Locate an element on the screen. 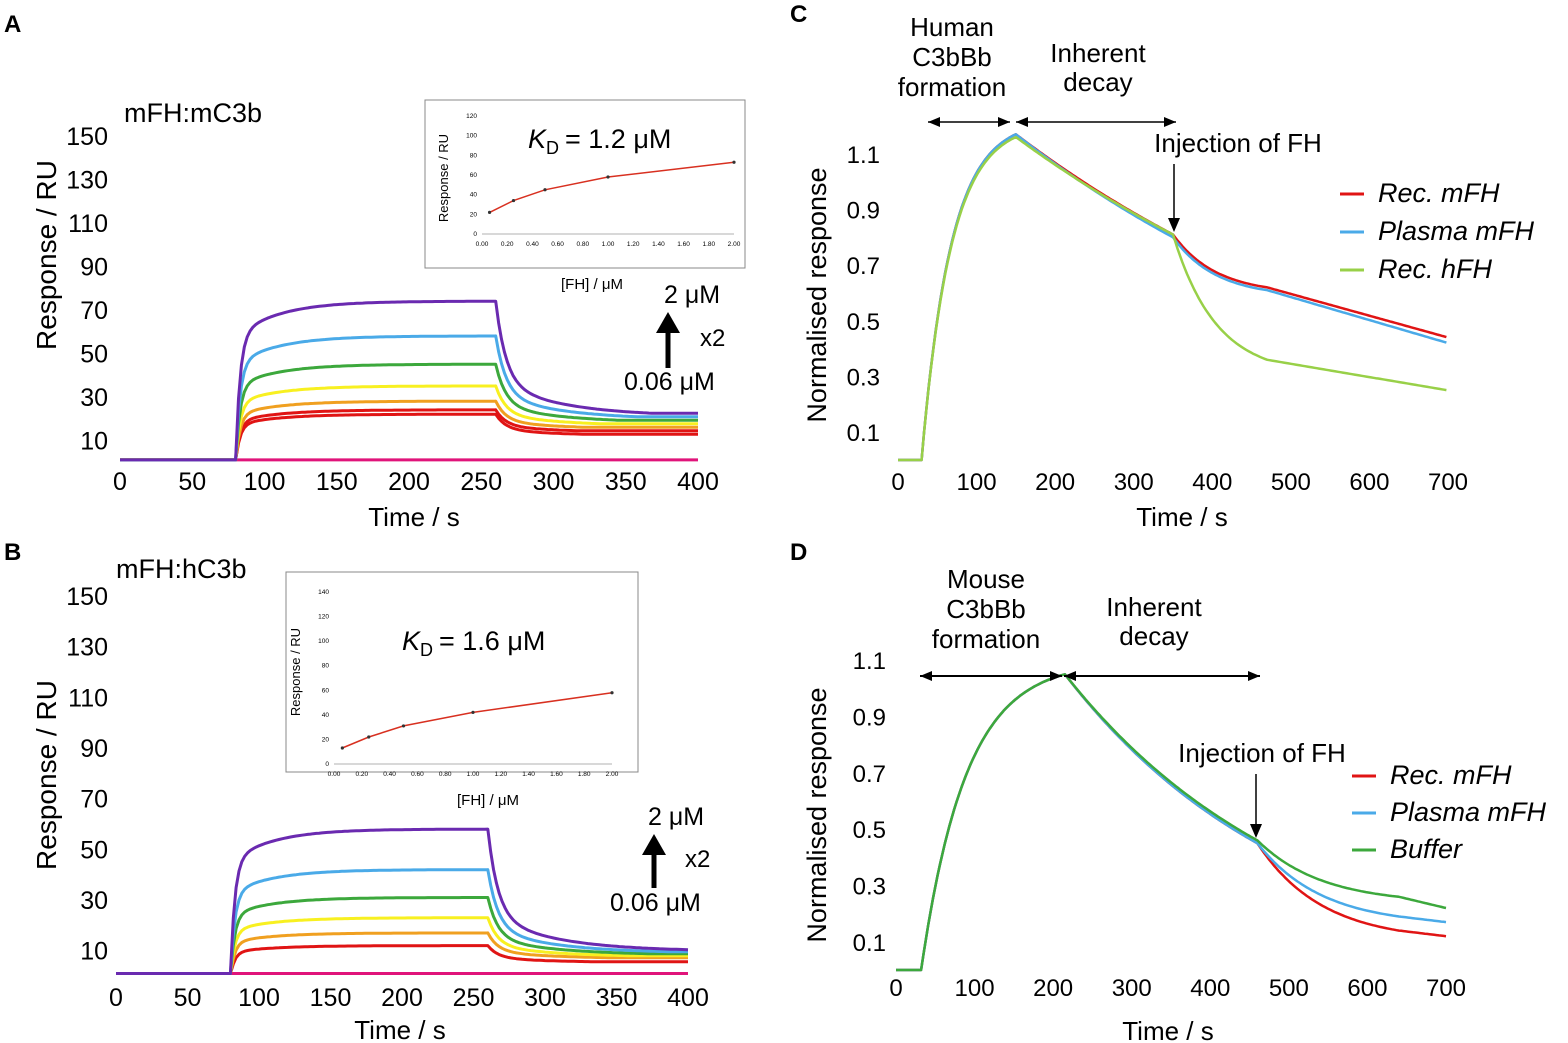 Image resolution: width=1568 pixels, height=1043 pixels. panel-a-x-label: Time / s is located at coordinates (413, 517).